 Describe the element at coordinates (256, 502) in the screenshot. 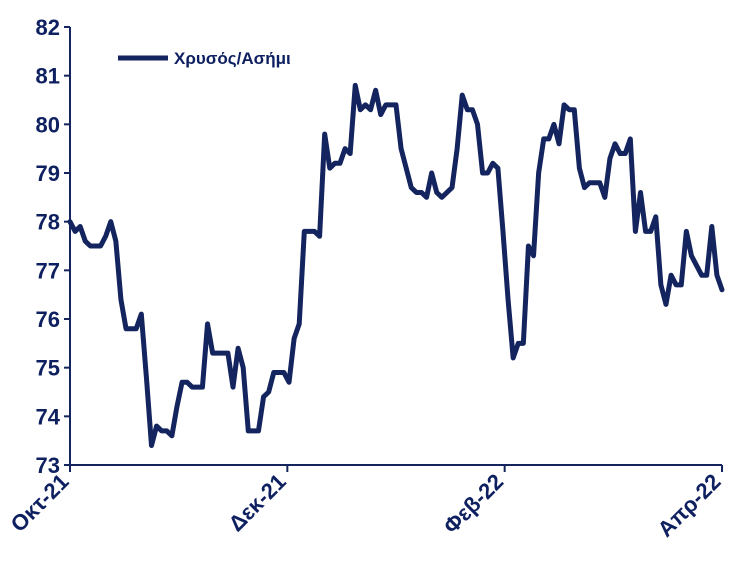

I see `x-tick-label: Δεκ-21` at that location.